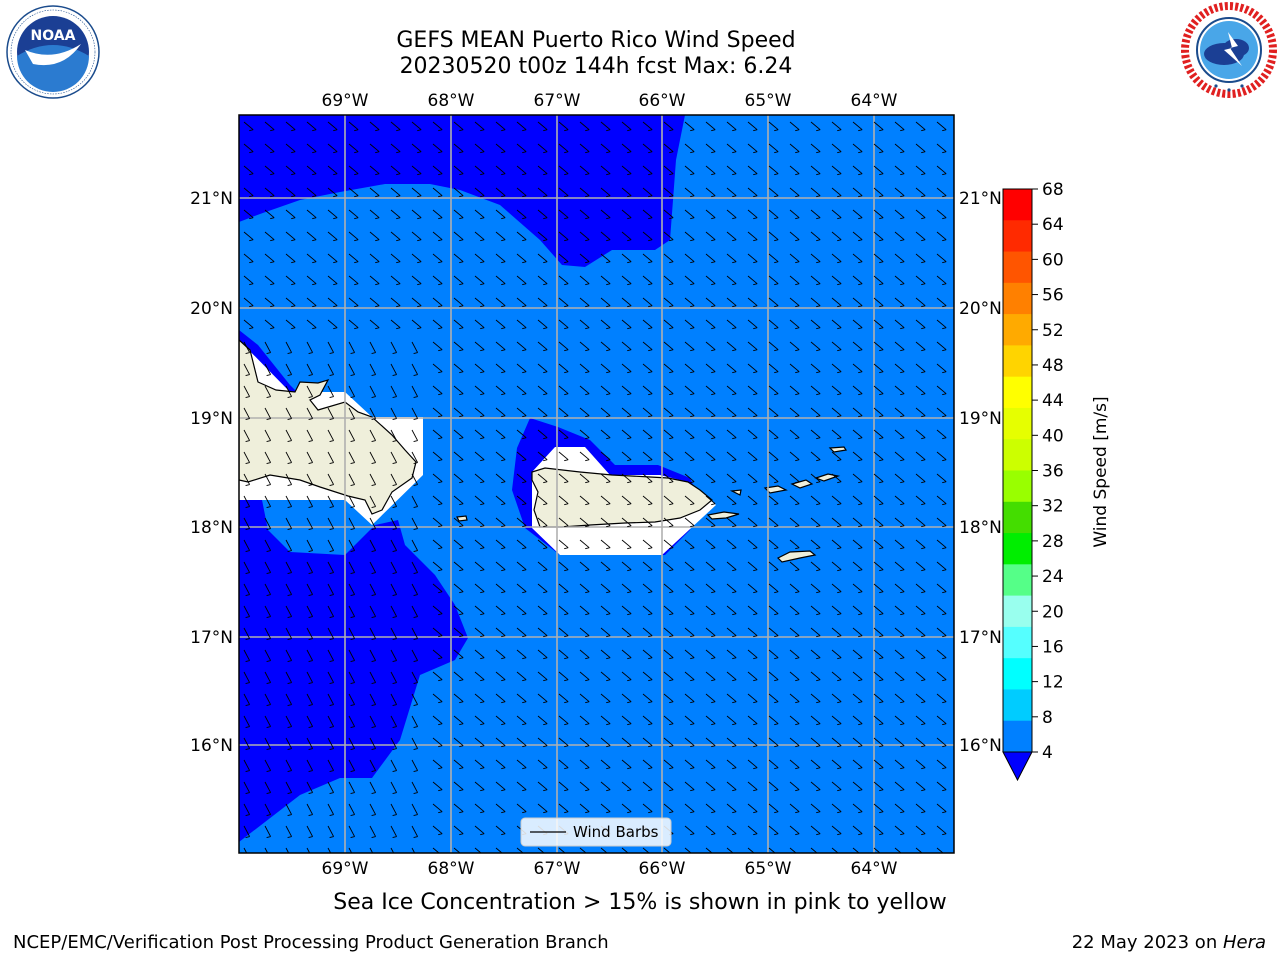 The image size is (1280, 960). I want to click on colorbar-tick-label: 64, so click(1053, 225).